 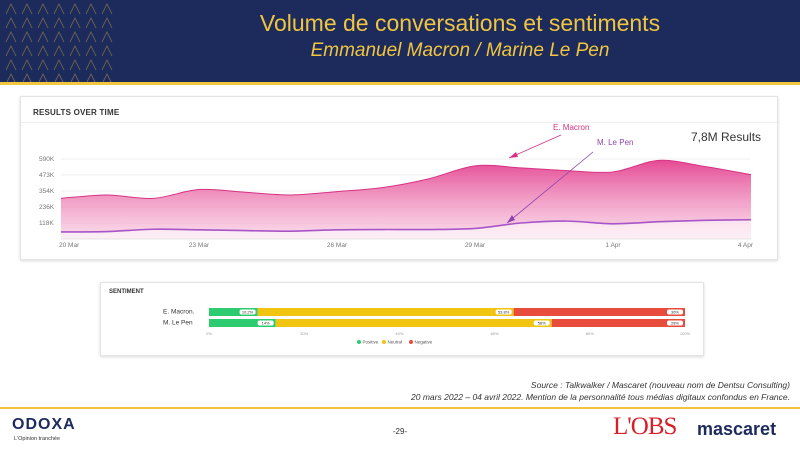 I want to click on header-pattern-decoration, so click(x=59, y=42).